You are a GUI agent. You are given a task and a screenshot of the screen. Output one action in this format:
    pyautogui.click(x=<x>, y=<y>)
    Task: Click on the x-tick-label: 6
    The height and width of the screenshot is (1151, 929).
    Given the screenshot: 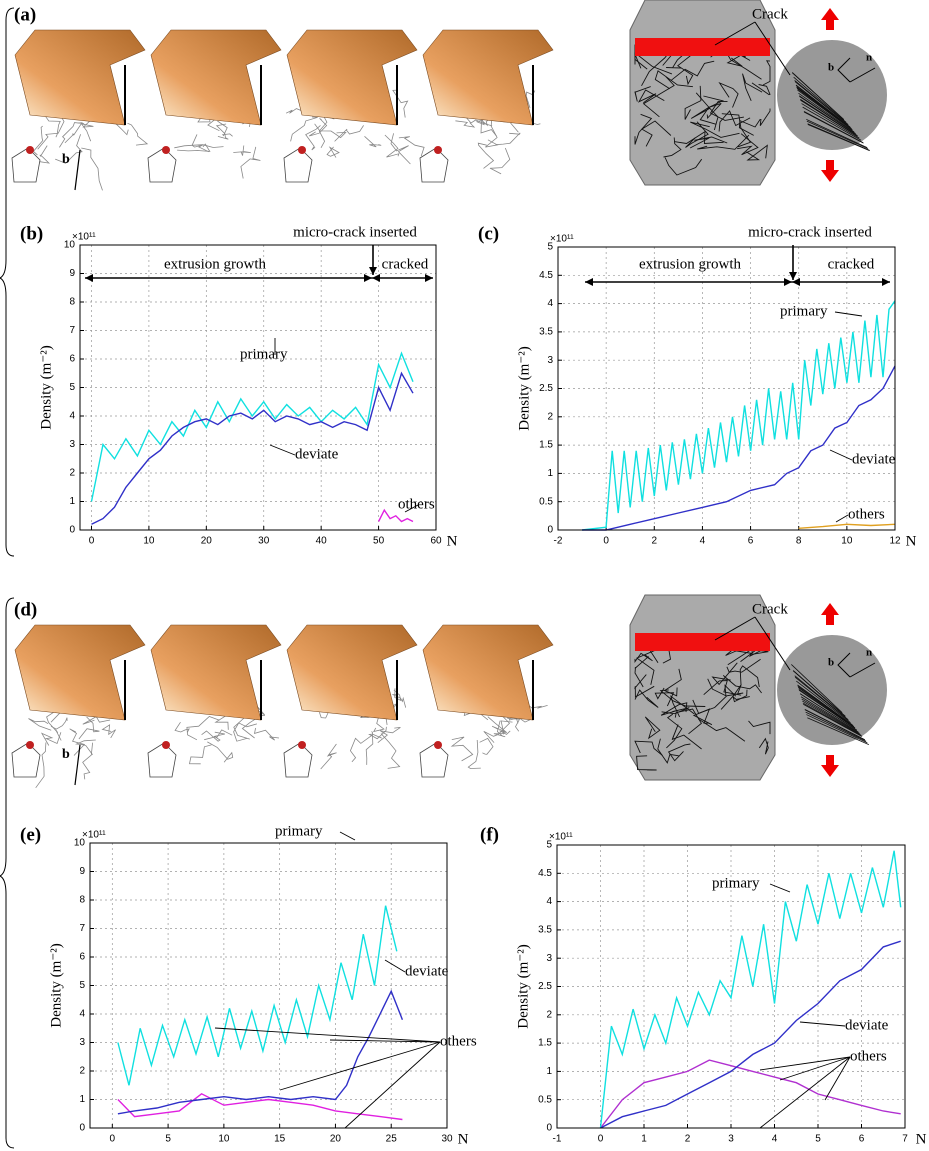 What is the action you would take?
    pyautogui.click(x=751, y=541)
    